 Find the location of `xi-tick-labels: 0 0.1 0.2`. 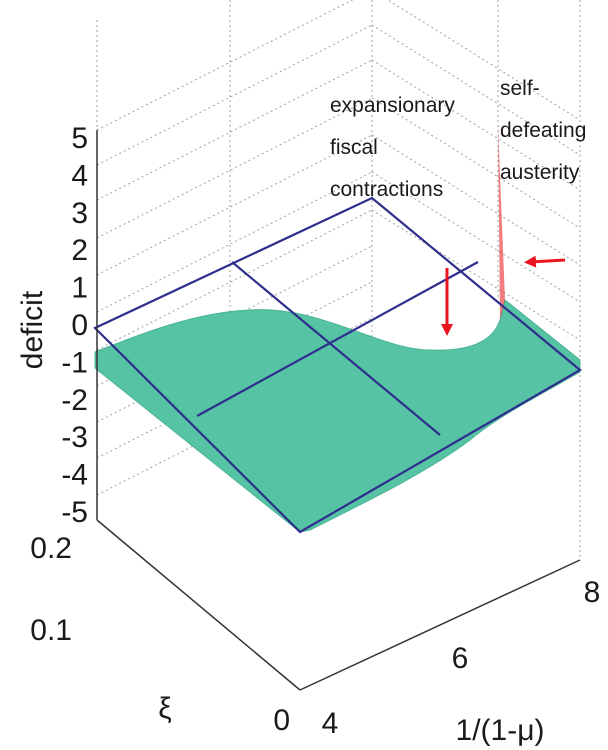

xi-tick-labels: 0 0.1 0.2 is located at coordinates (160, 634).